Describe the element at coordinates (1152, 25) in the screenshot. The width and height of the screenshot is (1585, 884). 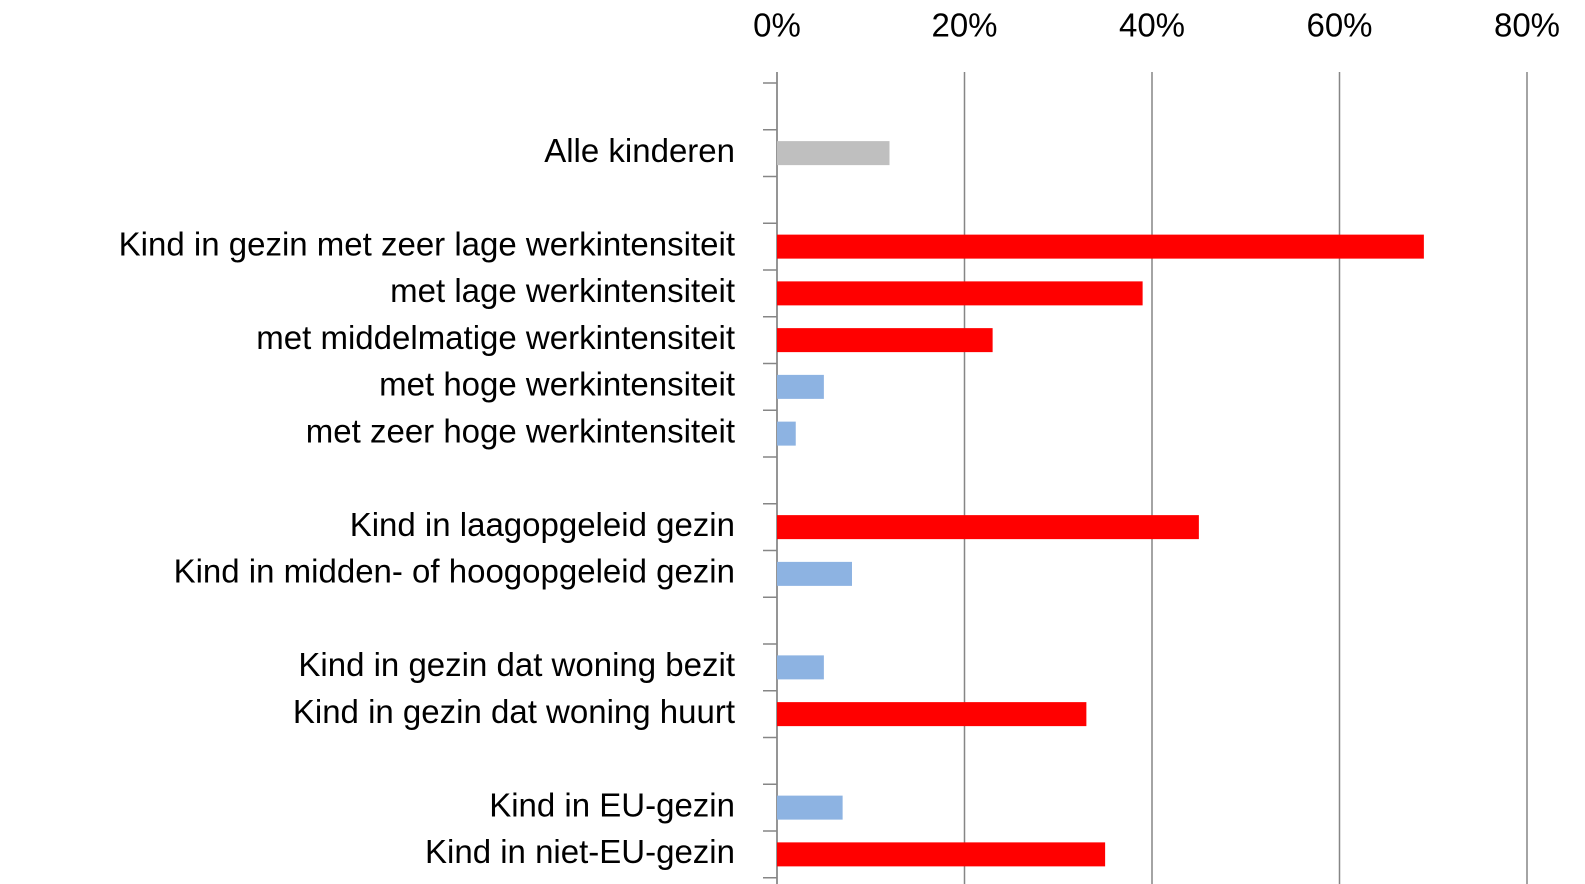
I see `x-tick-label: 40%` at that location.